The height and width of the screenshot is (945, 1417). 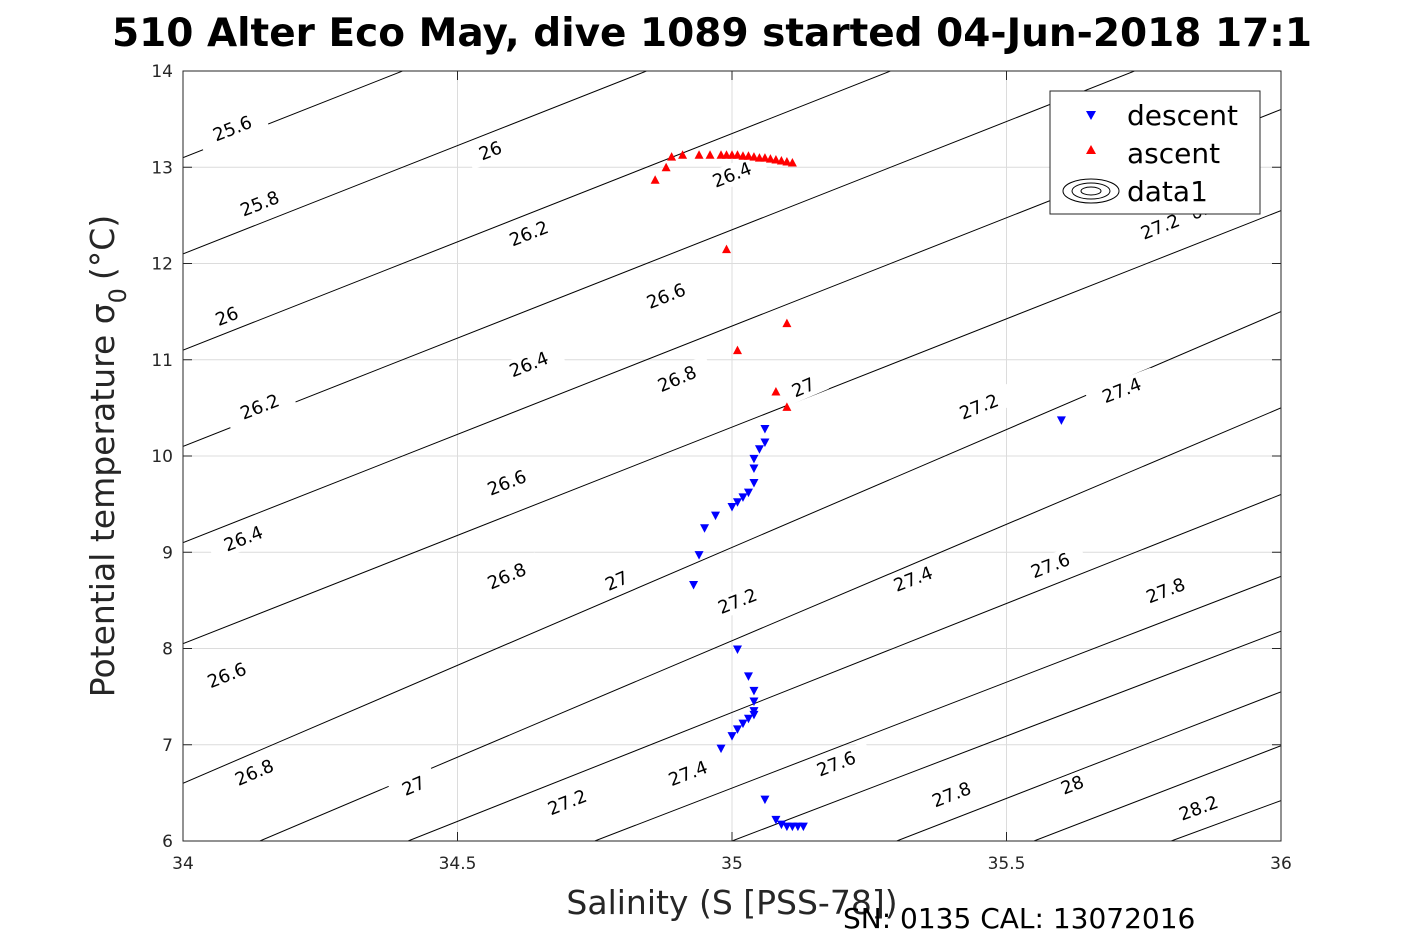 I want to click on y-axis-label-main: Potential temperature σ, so click(x=102, y=500).